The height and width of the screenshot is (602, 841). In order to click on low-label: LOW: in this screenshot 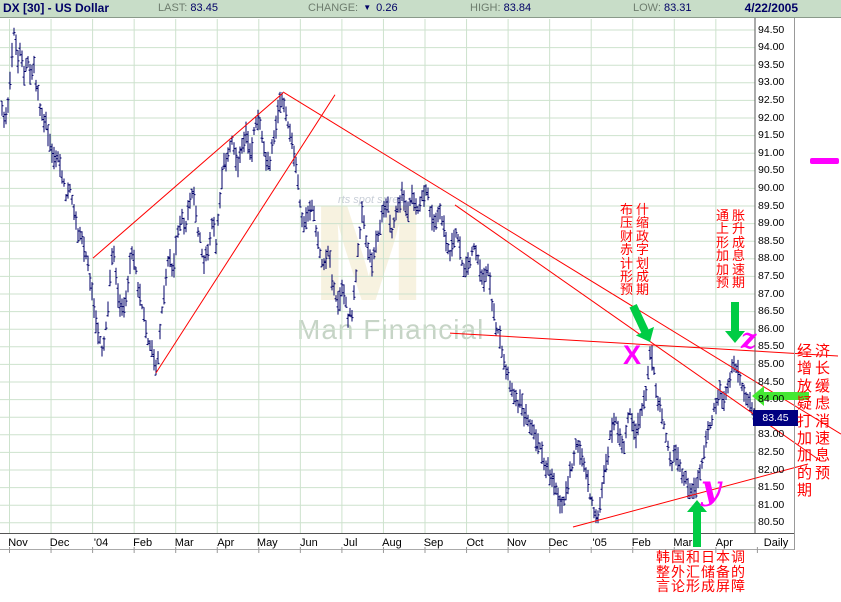, I will do `click(647, 8)`.